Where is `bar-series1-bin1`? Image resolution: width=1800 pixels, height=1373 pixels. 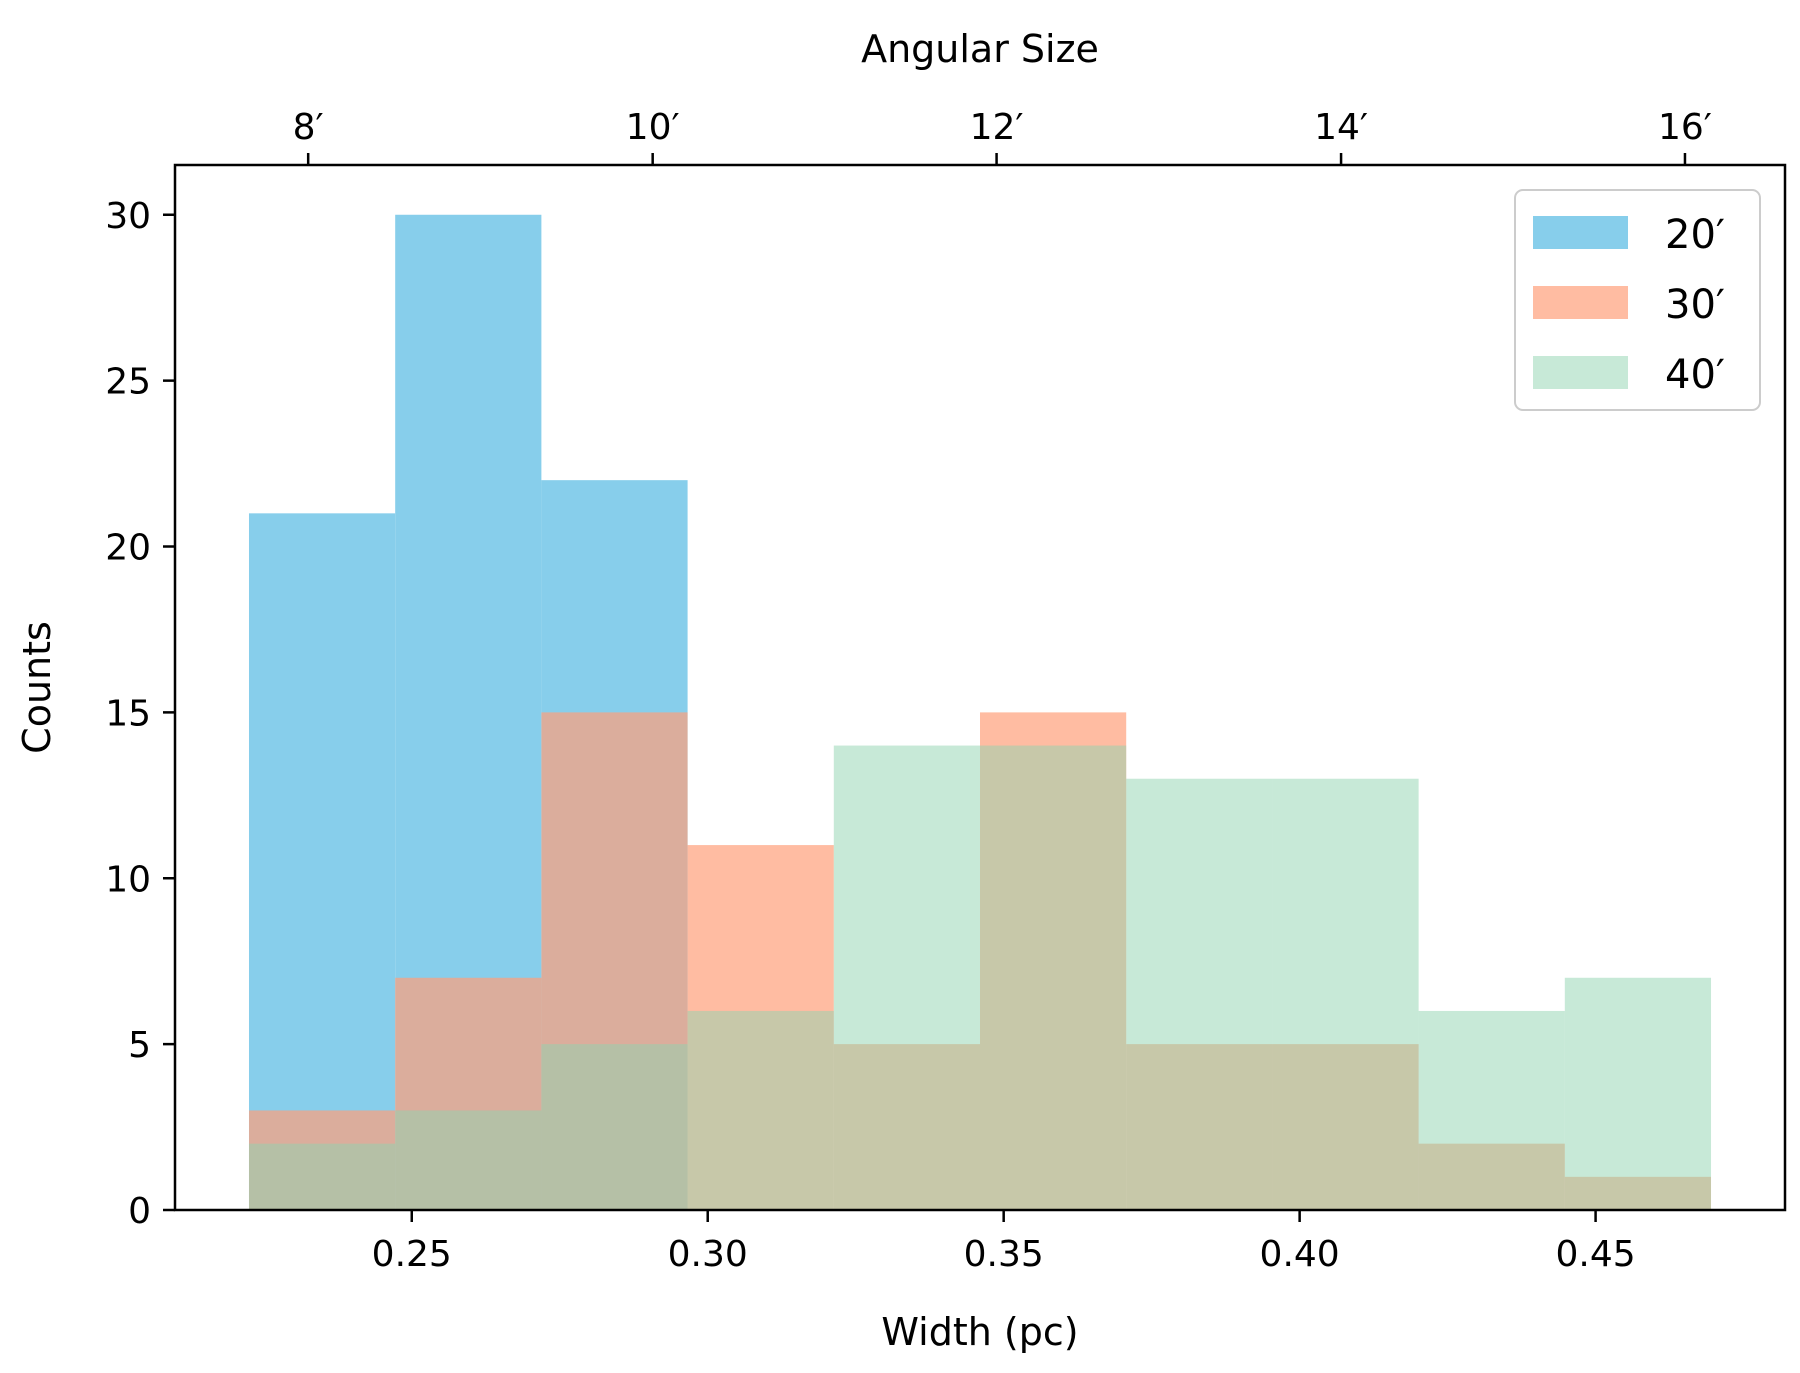 bar-series1-bin1 is located at coordinates (322, 861).